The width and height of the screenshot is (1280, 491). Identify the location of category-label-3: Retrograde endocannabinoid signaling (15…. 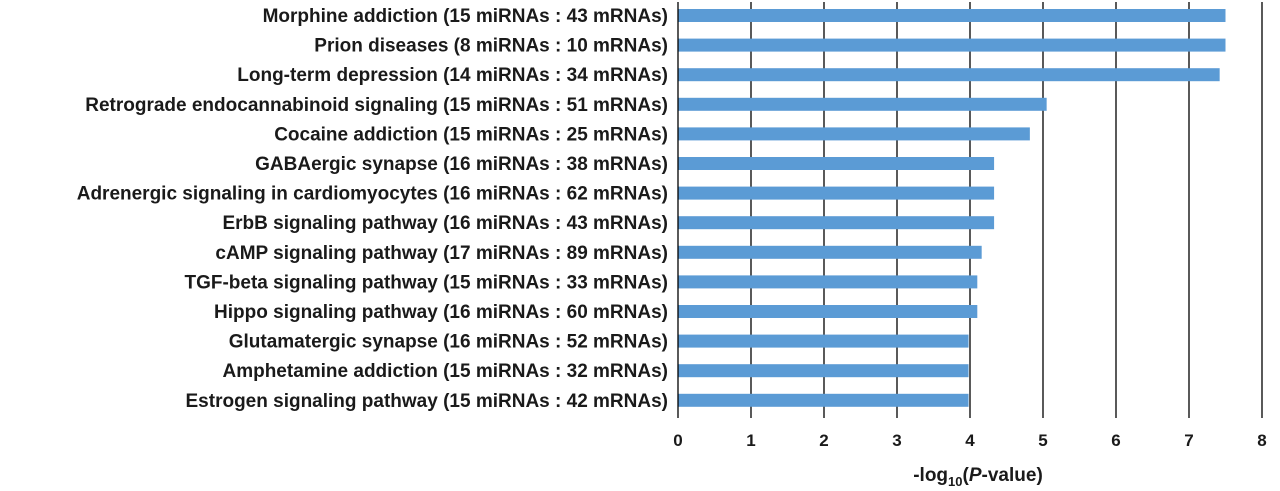
(376, 105).